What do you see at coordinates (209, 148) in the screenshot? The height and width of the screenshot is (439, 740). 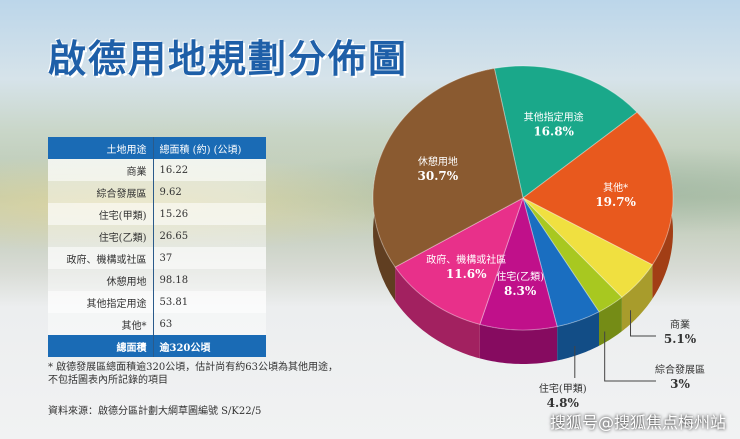 I see `header-area: 總面積 (約) (公頃)` at bounding box center [209, 148].